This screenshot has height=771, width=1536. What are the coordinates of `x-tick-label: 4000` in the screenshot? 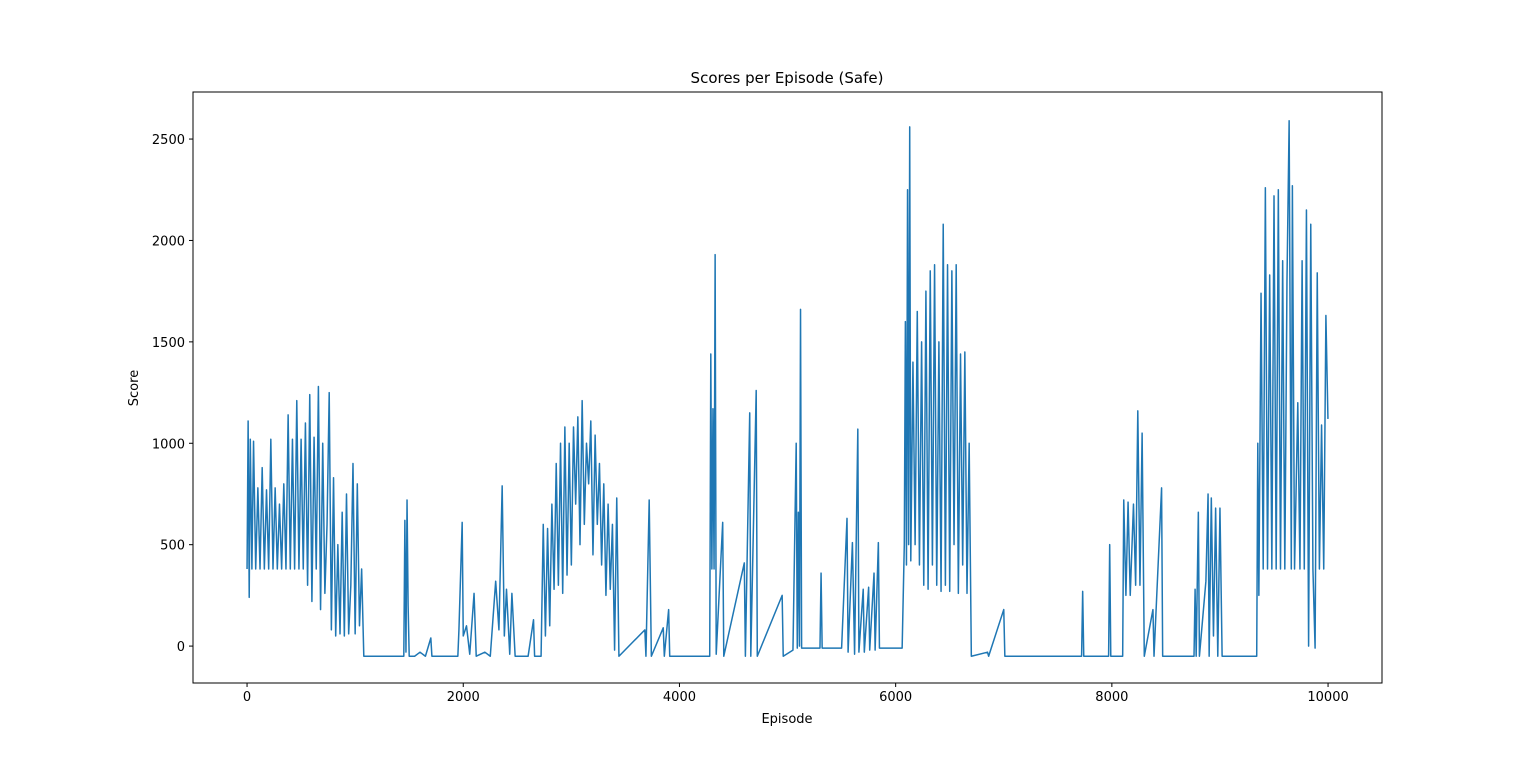 It's located at (679, 697).